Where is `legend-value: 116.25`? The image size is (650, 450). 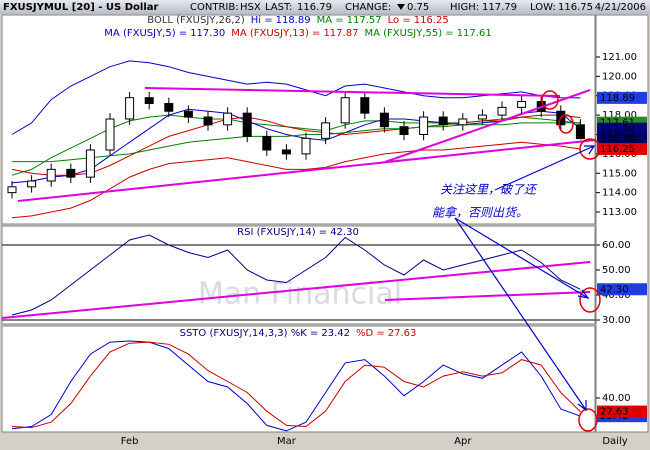
legend-value: 116.25 is located at coordinates (431, 20).